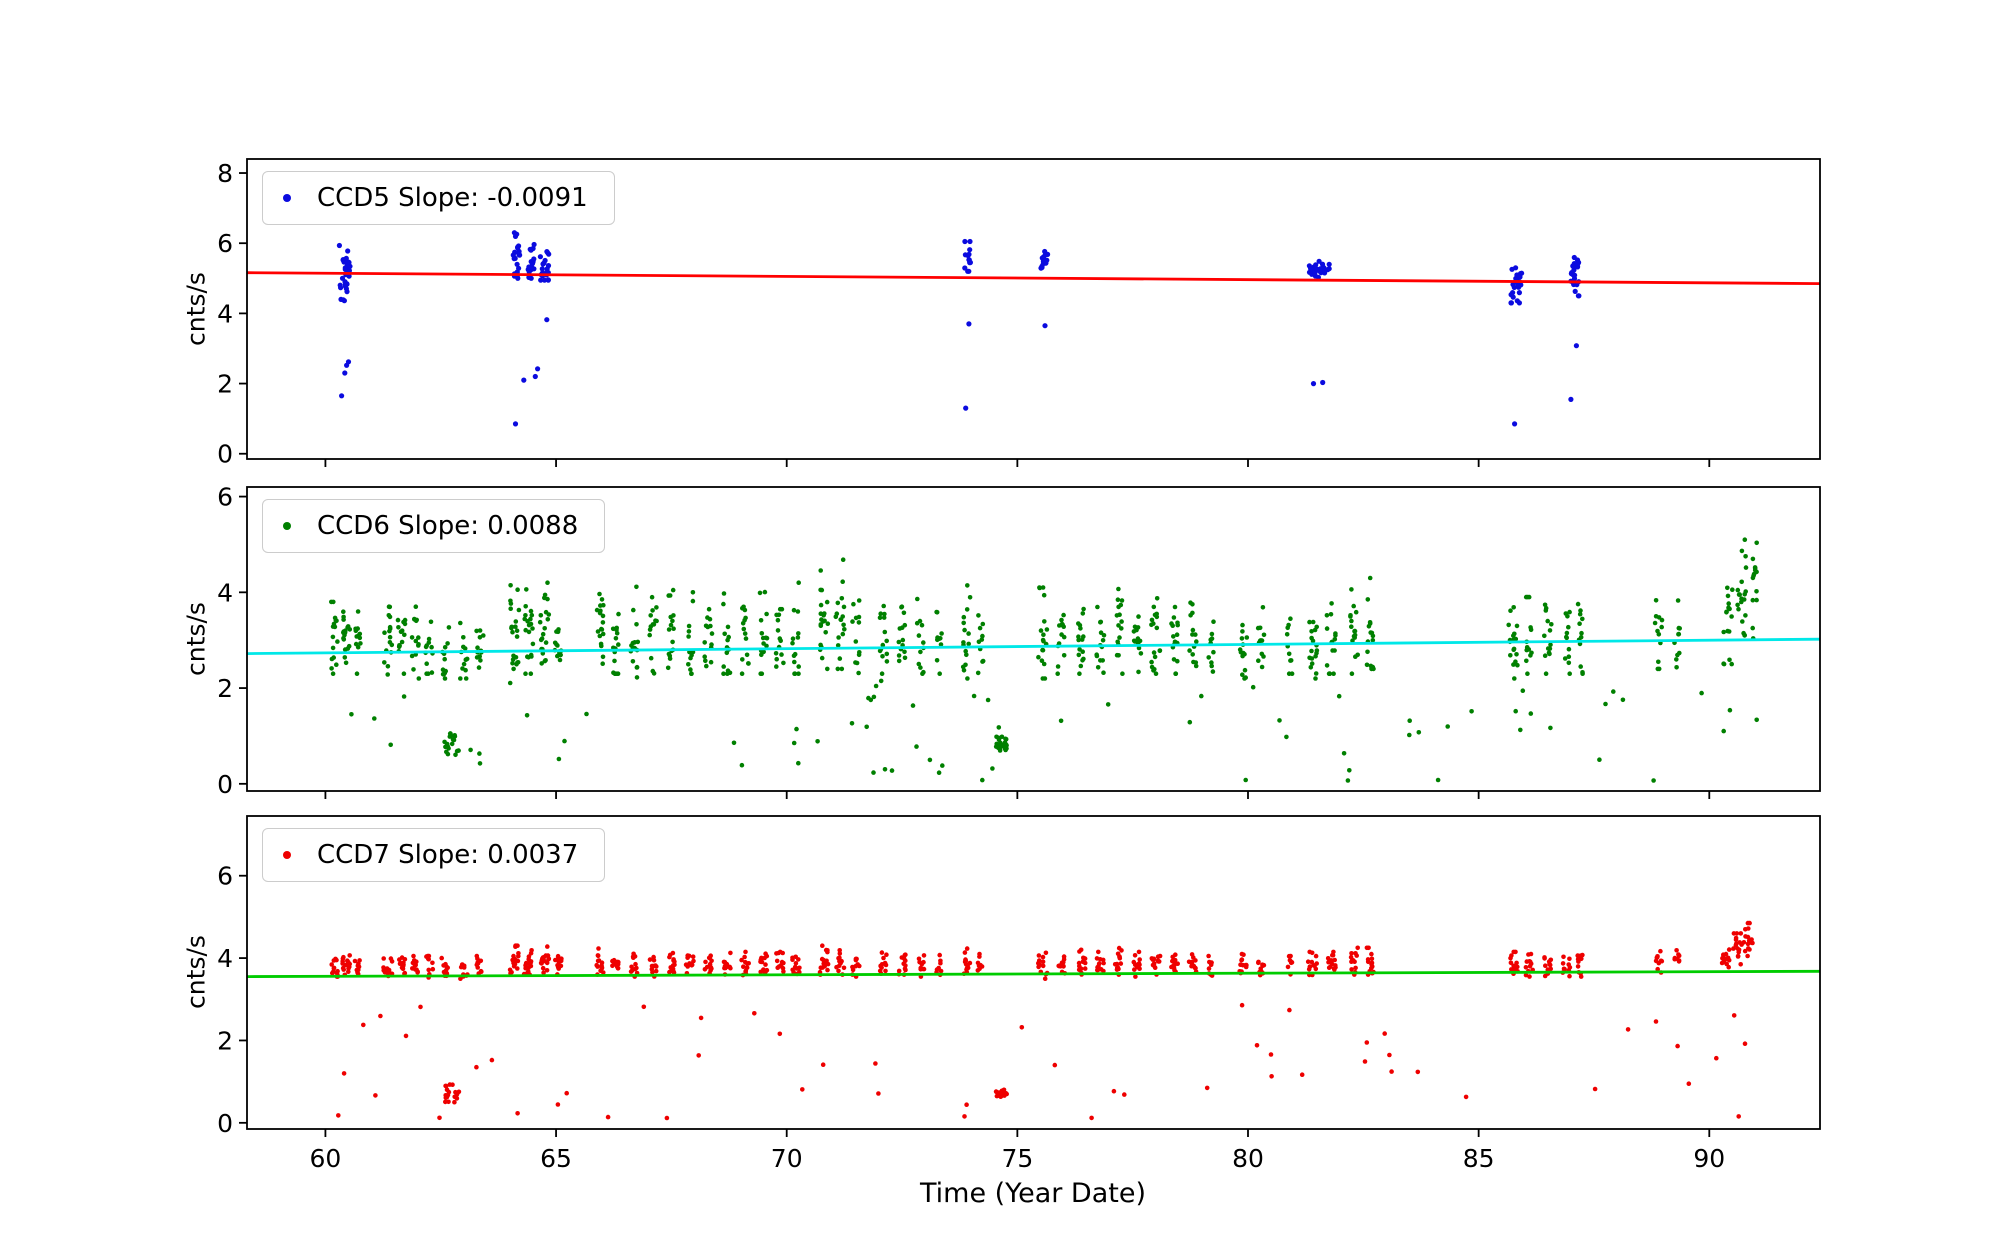 Image resolution: width=2000 pixels, height=1248 pixels. What do you see at coordinates (448, 855) in the screenshot?
I see `ccd7-legend-label: CCD7 Slope: 0.0037` at bounding box center [448, 855].